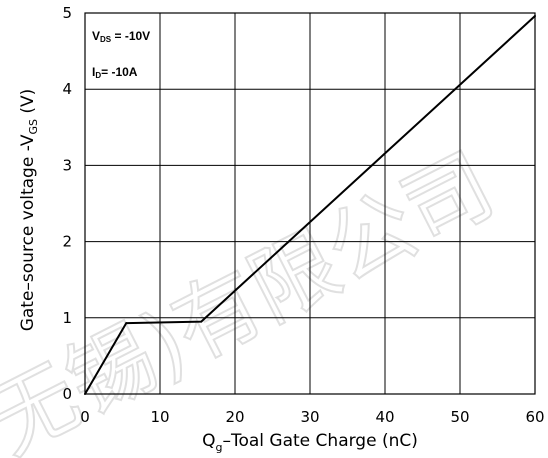 The image size is (548, 458). Describe the element at coordinates (28, 232) in the screenshot. I see `y-axis-title-main: Gate–source voltage -V` at that location.